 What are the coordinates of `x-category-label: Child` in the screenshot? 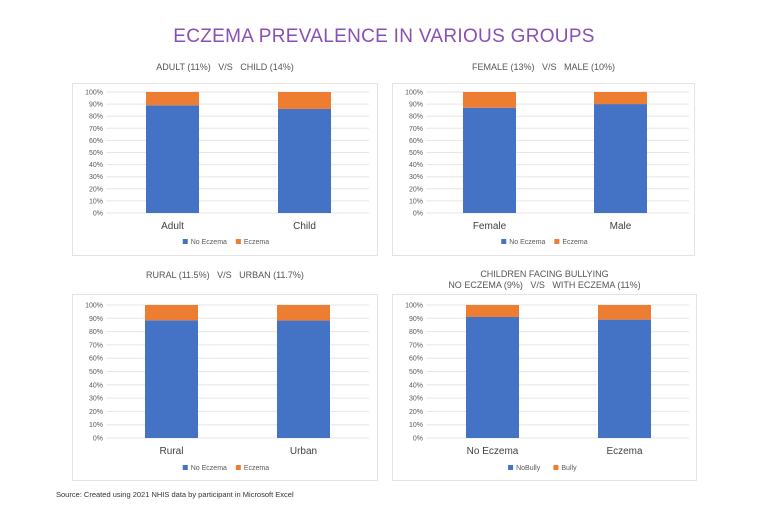 It's located at (304, 226).